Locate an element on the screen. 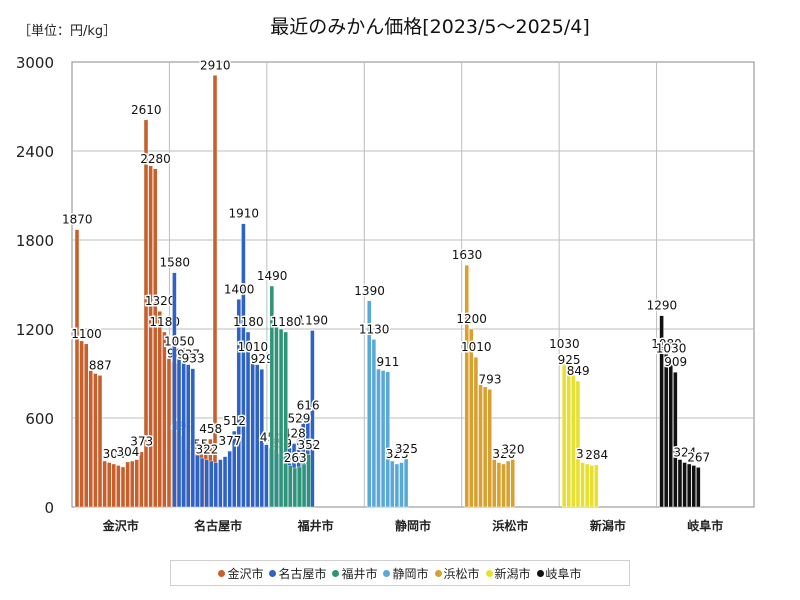 The width and height of the screenshot is (800, 600). data-label: 352 is located at coordinates (309, 445).